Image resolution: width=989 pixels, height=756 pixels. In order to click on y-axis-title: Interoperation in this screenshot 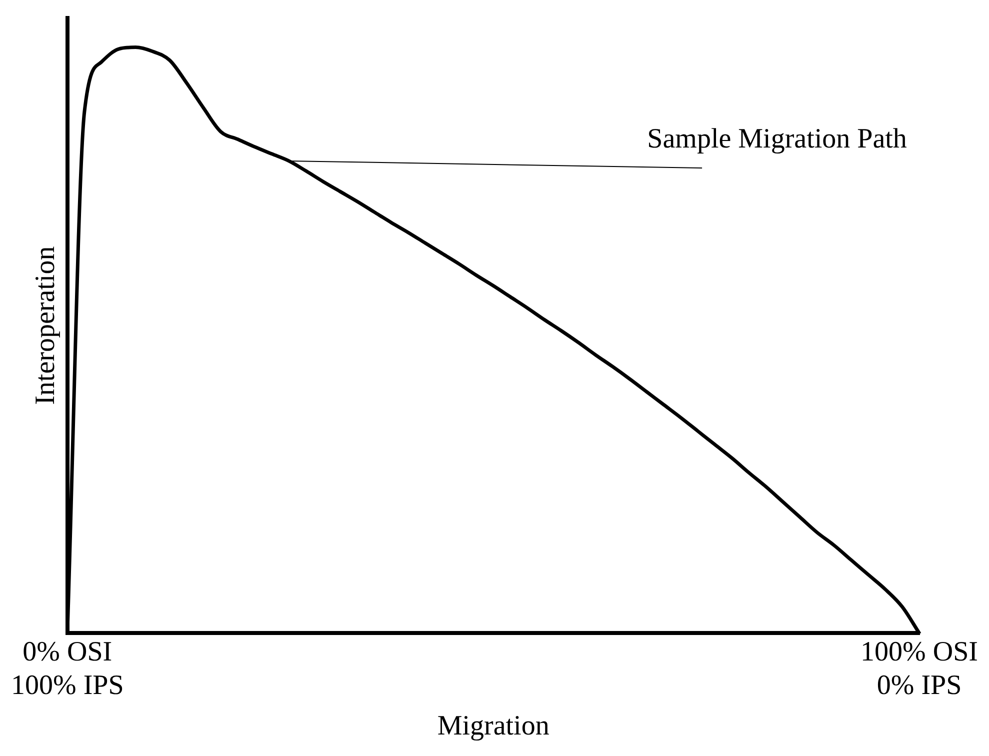, I will do `click(45, 325)`.